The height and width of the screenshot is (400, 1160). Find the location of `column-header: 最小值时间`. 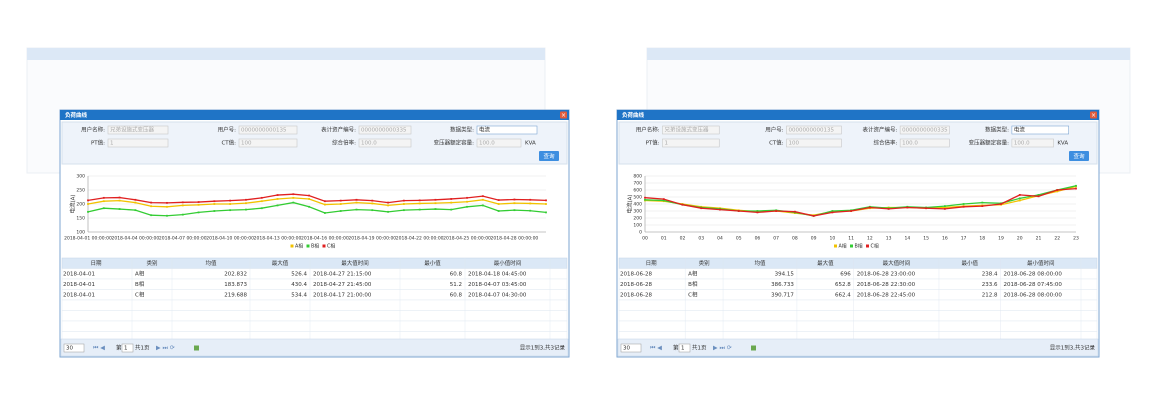

column-header: 最小值时间 is located at coordinates (1041, 263).